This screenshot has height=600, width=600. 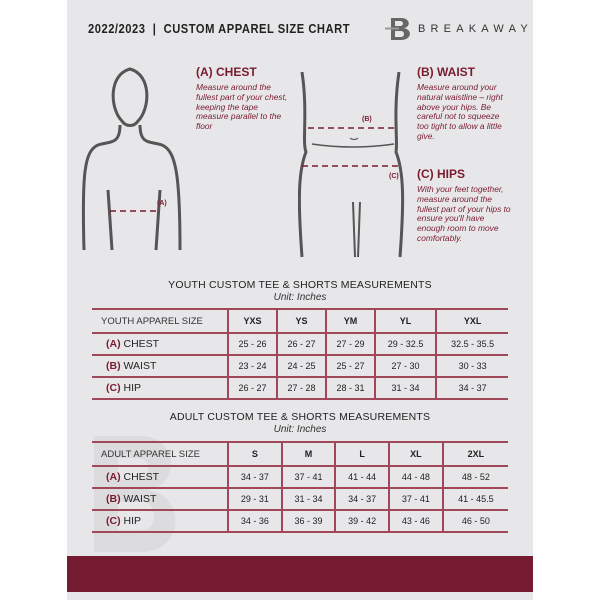 I want to click on breakaway-logo-icon, so click(x=397, y=29).